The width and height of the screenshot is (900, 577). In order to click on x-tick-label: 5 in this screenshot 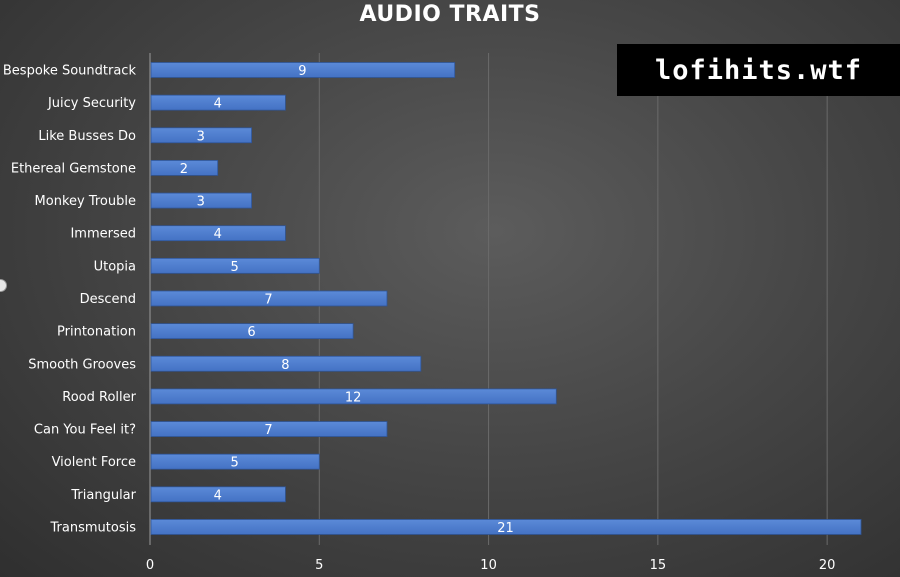, I will do `click(319, 565)`.